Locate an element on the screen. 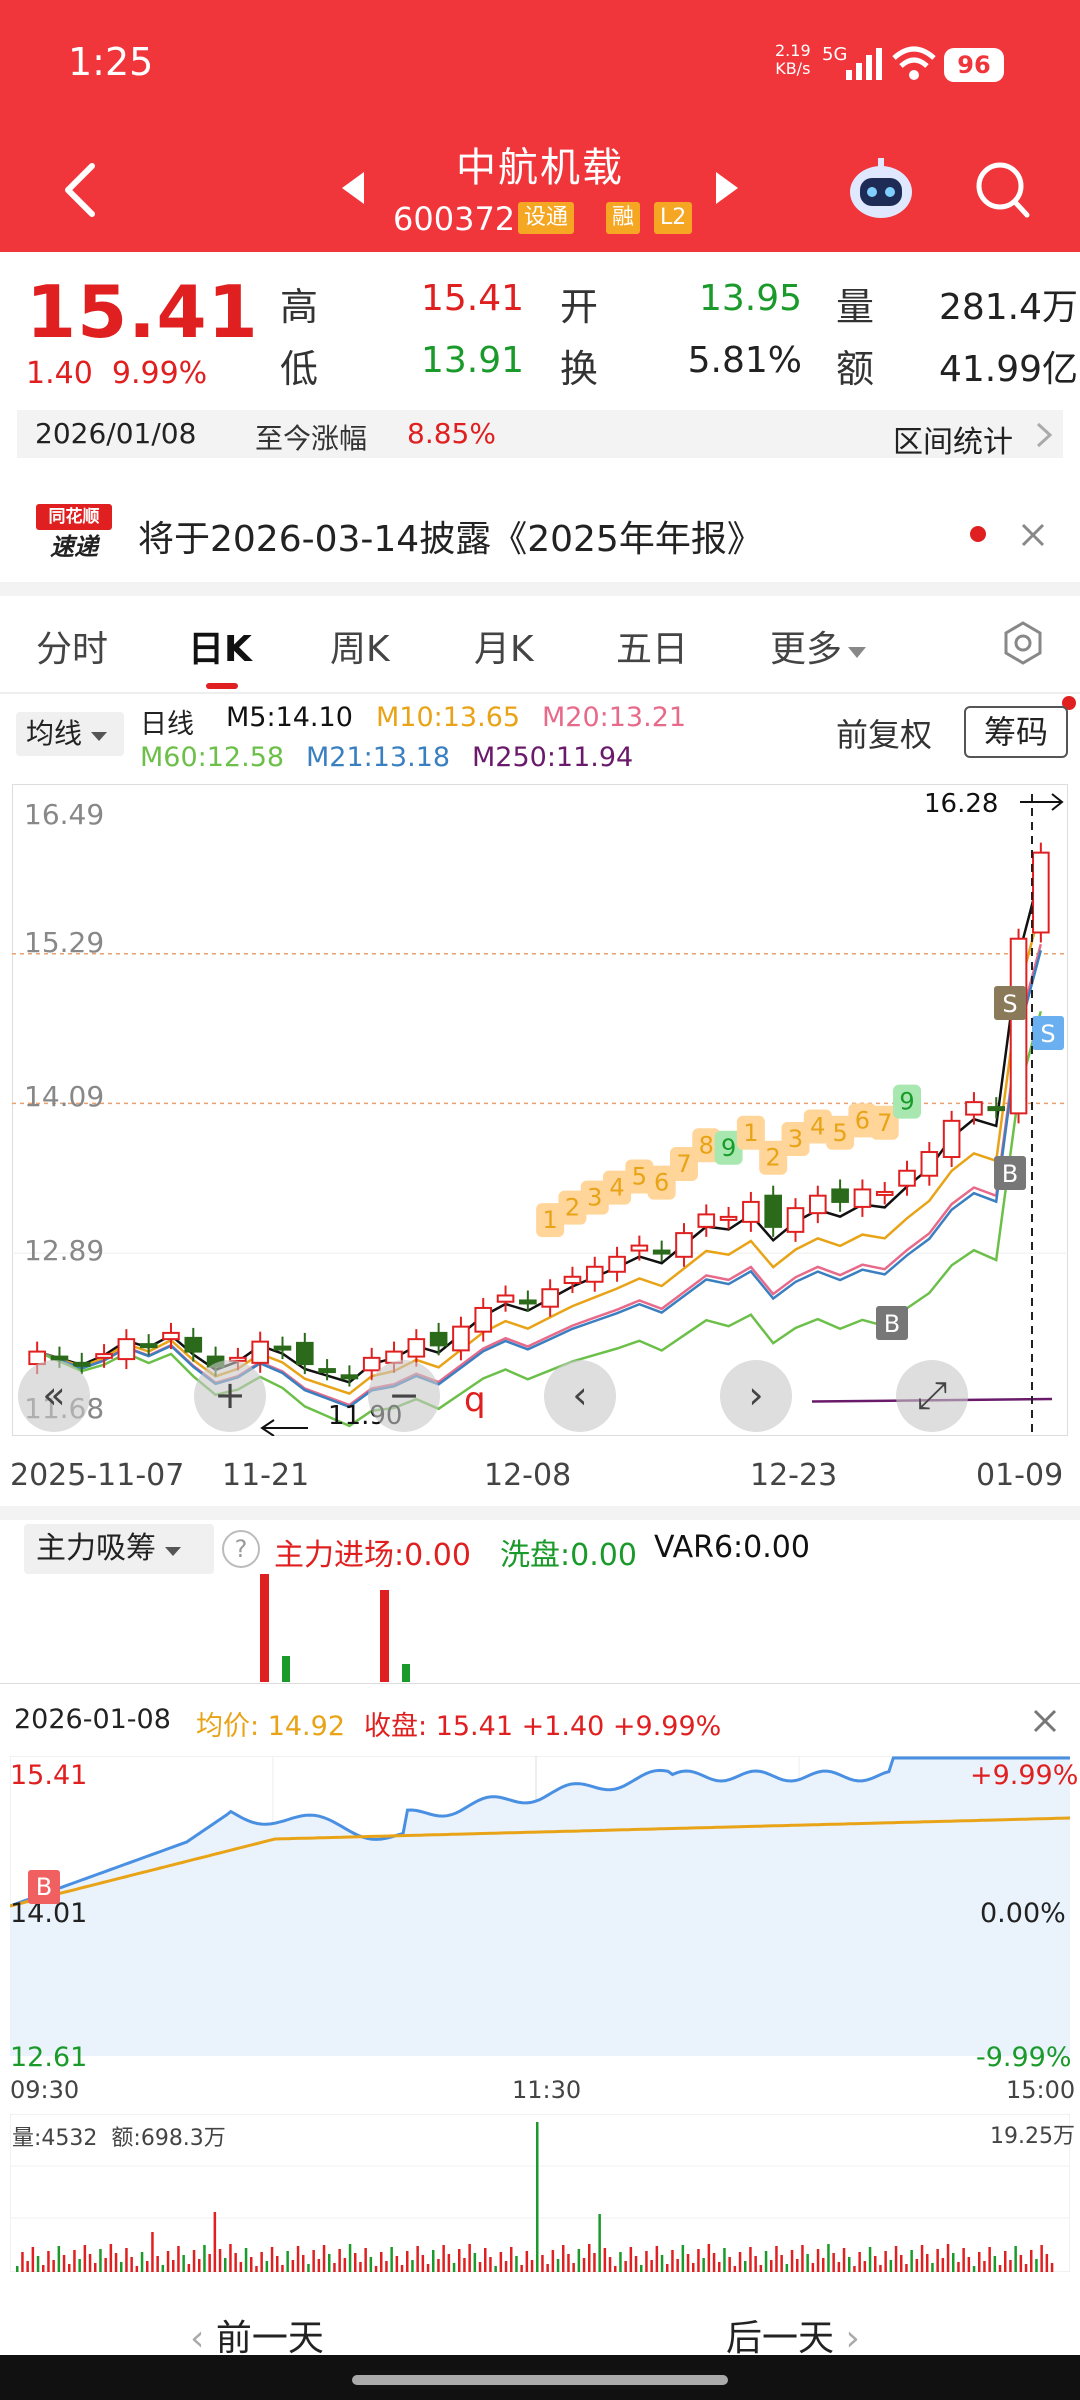  indicator-wash-value: 洗盘:0.00 is located at coordinates (568, 1555).